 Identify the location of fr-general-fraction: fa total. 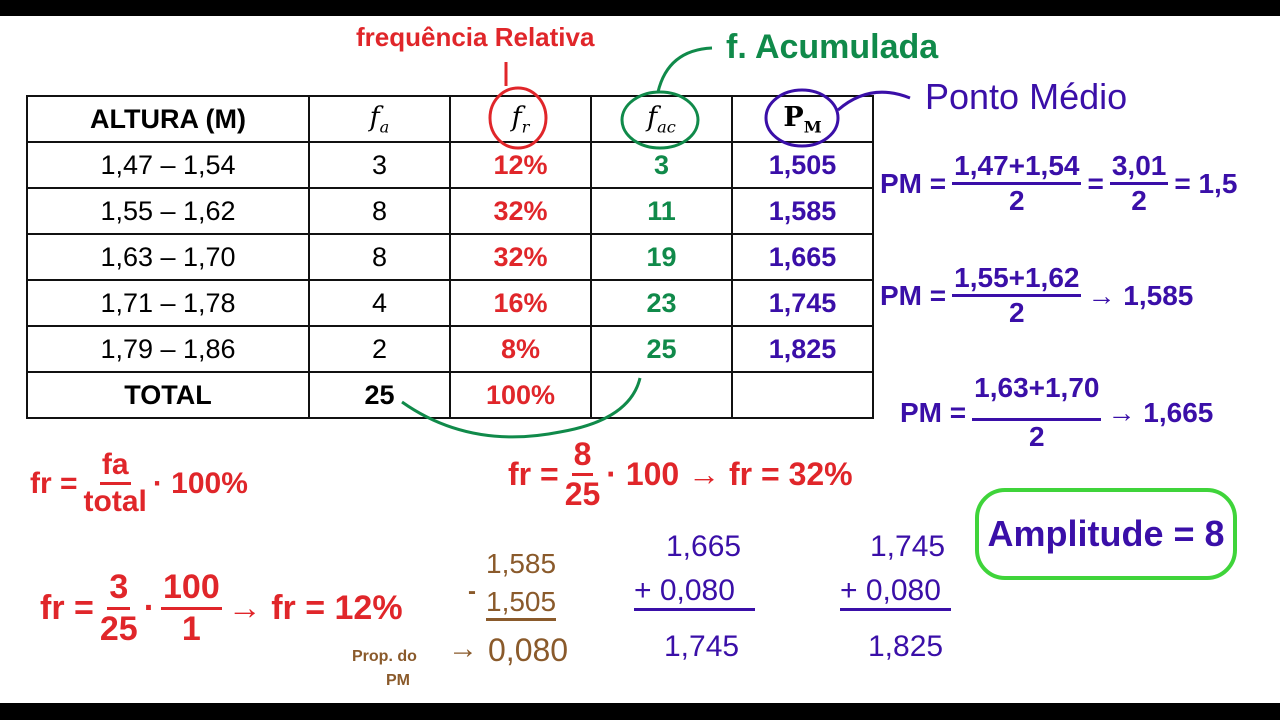
(115, 483).